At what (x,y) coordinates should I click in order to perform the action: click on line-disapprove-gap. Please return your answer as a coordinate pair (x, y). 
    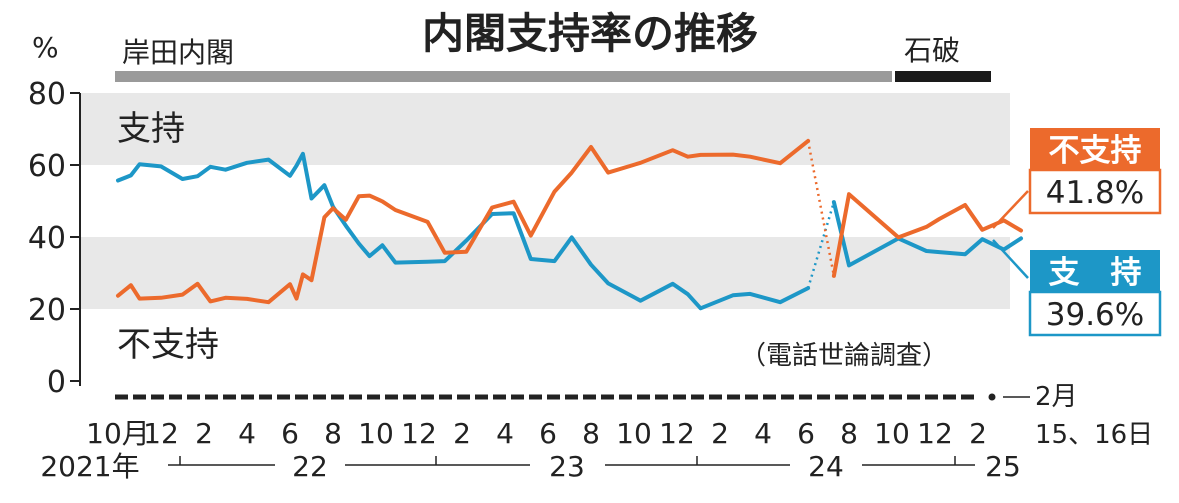
    Looking at the image, I should click on (821, 208).